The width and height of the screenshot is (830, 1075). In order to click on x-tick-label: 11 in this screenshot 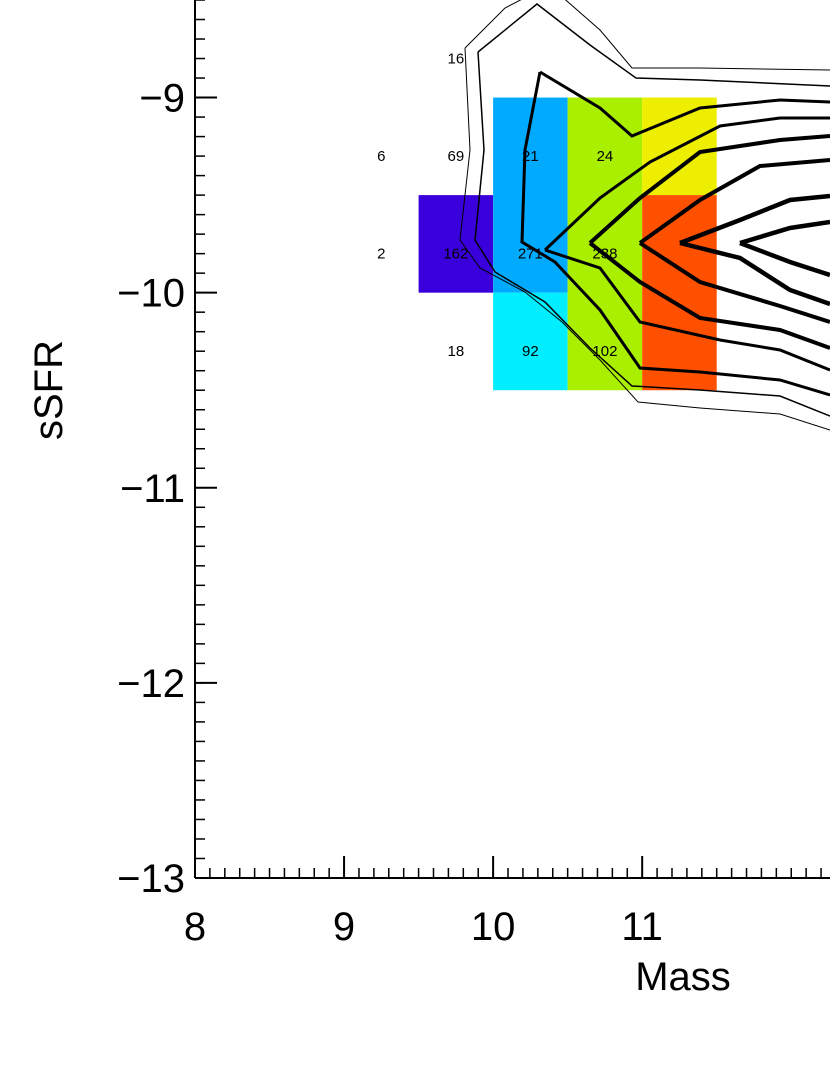, I will do `click(642, 927)`.